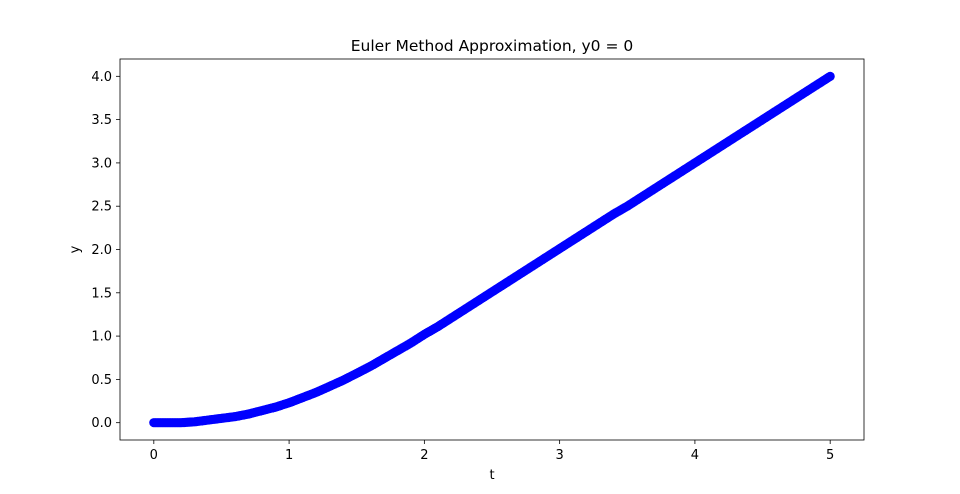  I want to click on y-tick-label: 3.5, so click(101, 120).